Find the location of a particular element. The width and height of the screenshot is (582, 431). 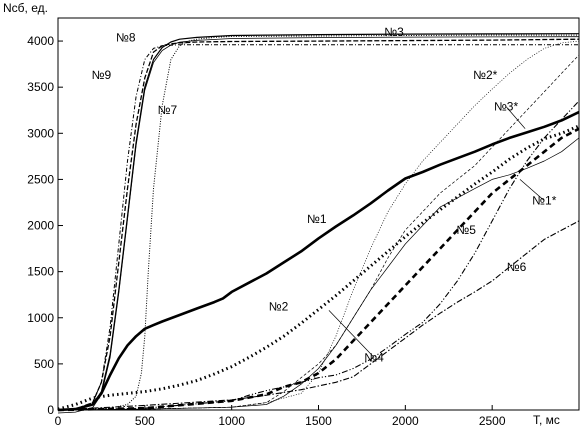

x-tick-label: 2000 is located at coordinates (405, 421).